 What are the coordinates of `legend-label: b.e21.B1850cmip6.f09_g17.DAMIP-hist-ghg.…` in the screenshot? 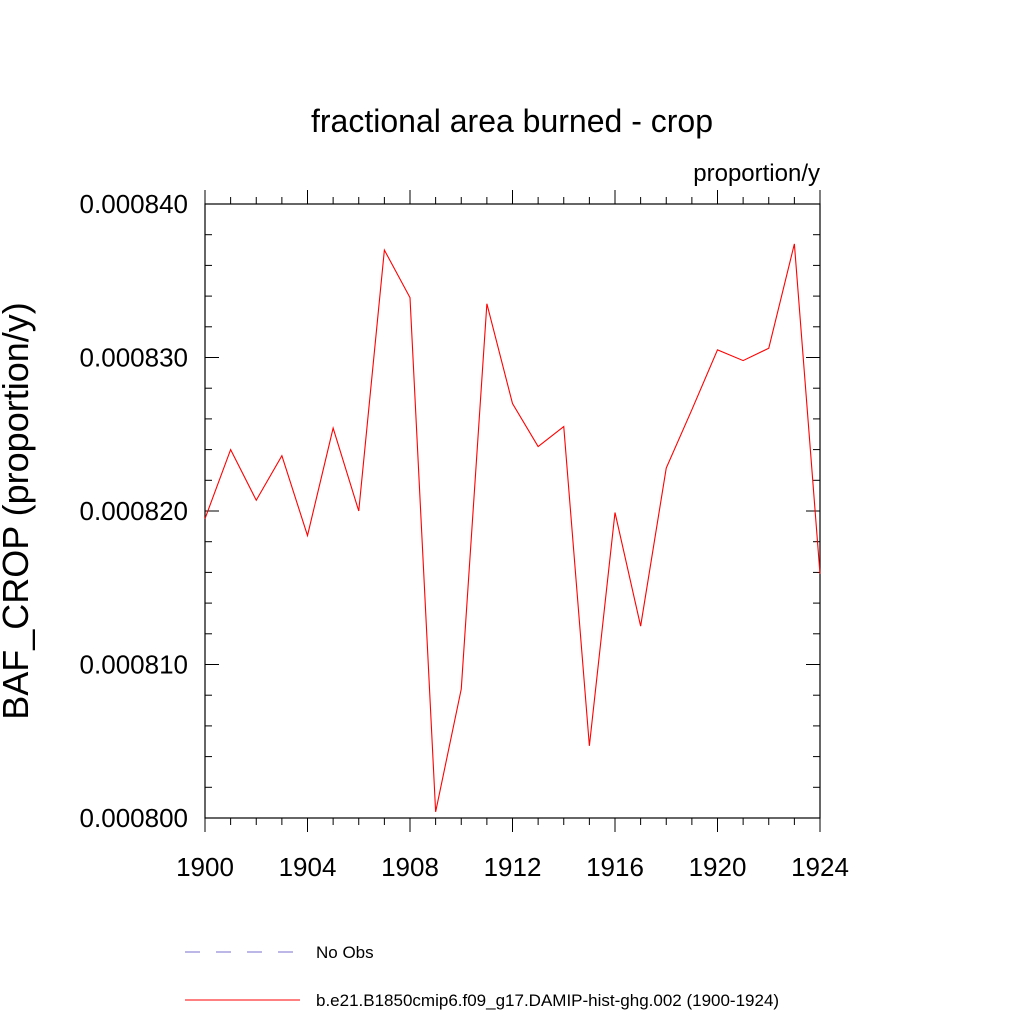 It's located at (547, 1000).